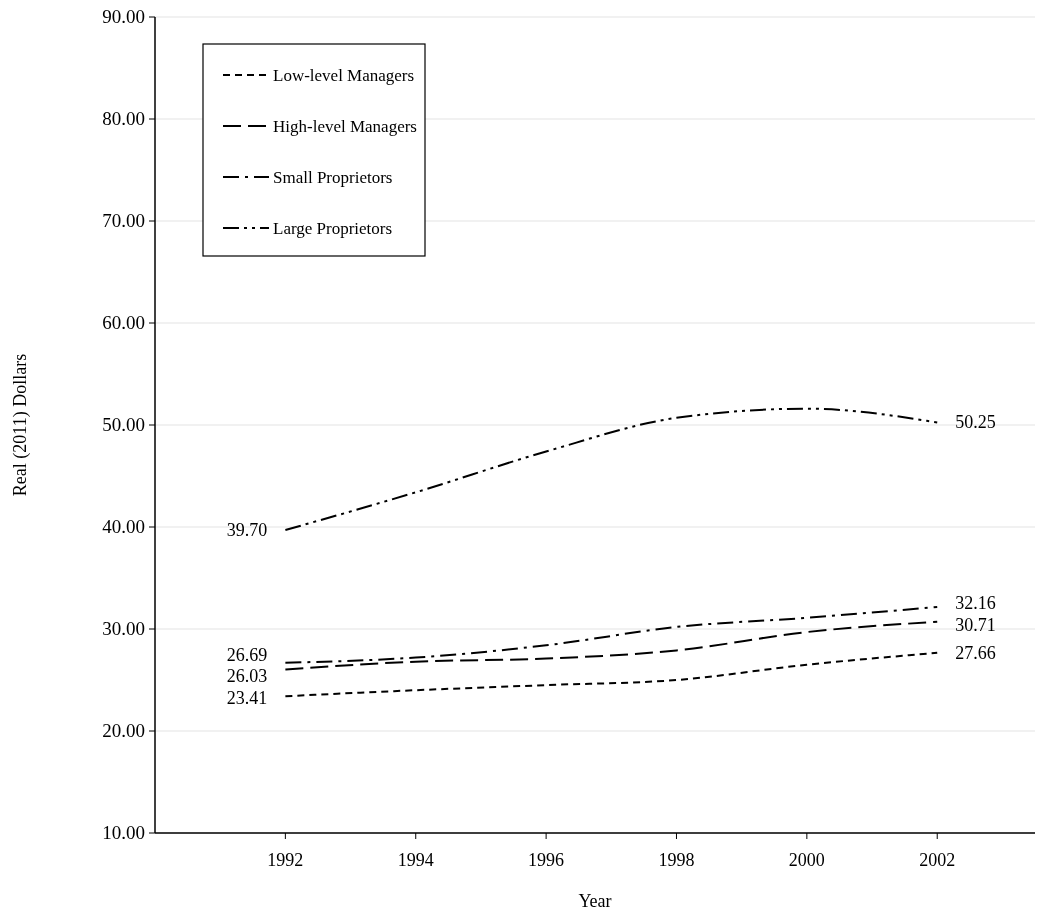  Describe the element at coordinates (123, 16) in the screenshot. I see `y-tick-label: 90.00` at that location.